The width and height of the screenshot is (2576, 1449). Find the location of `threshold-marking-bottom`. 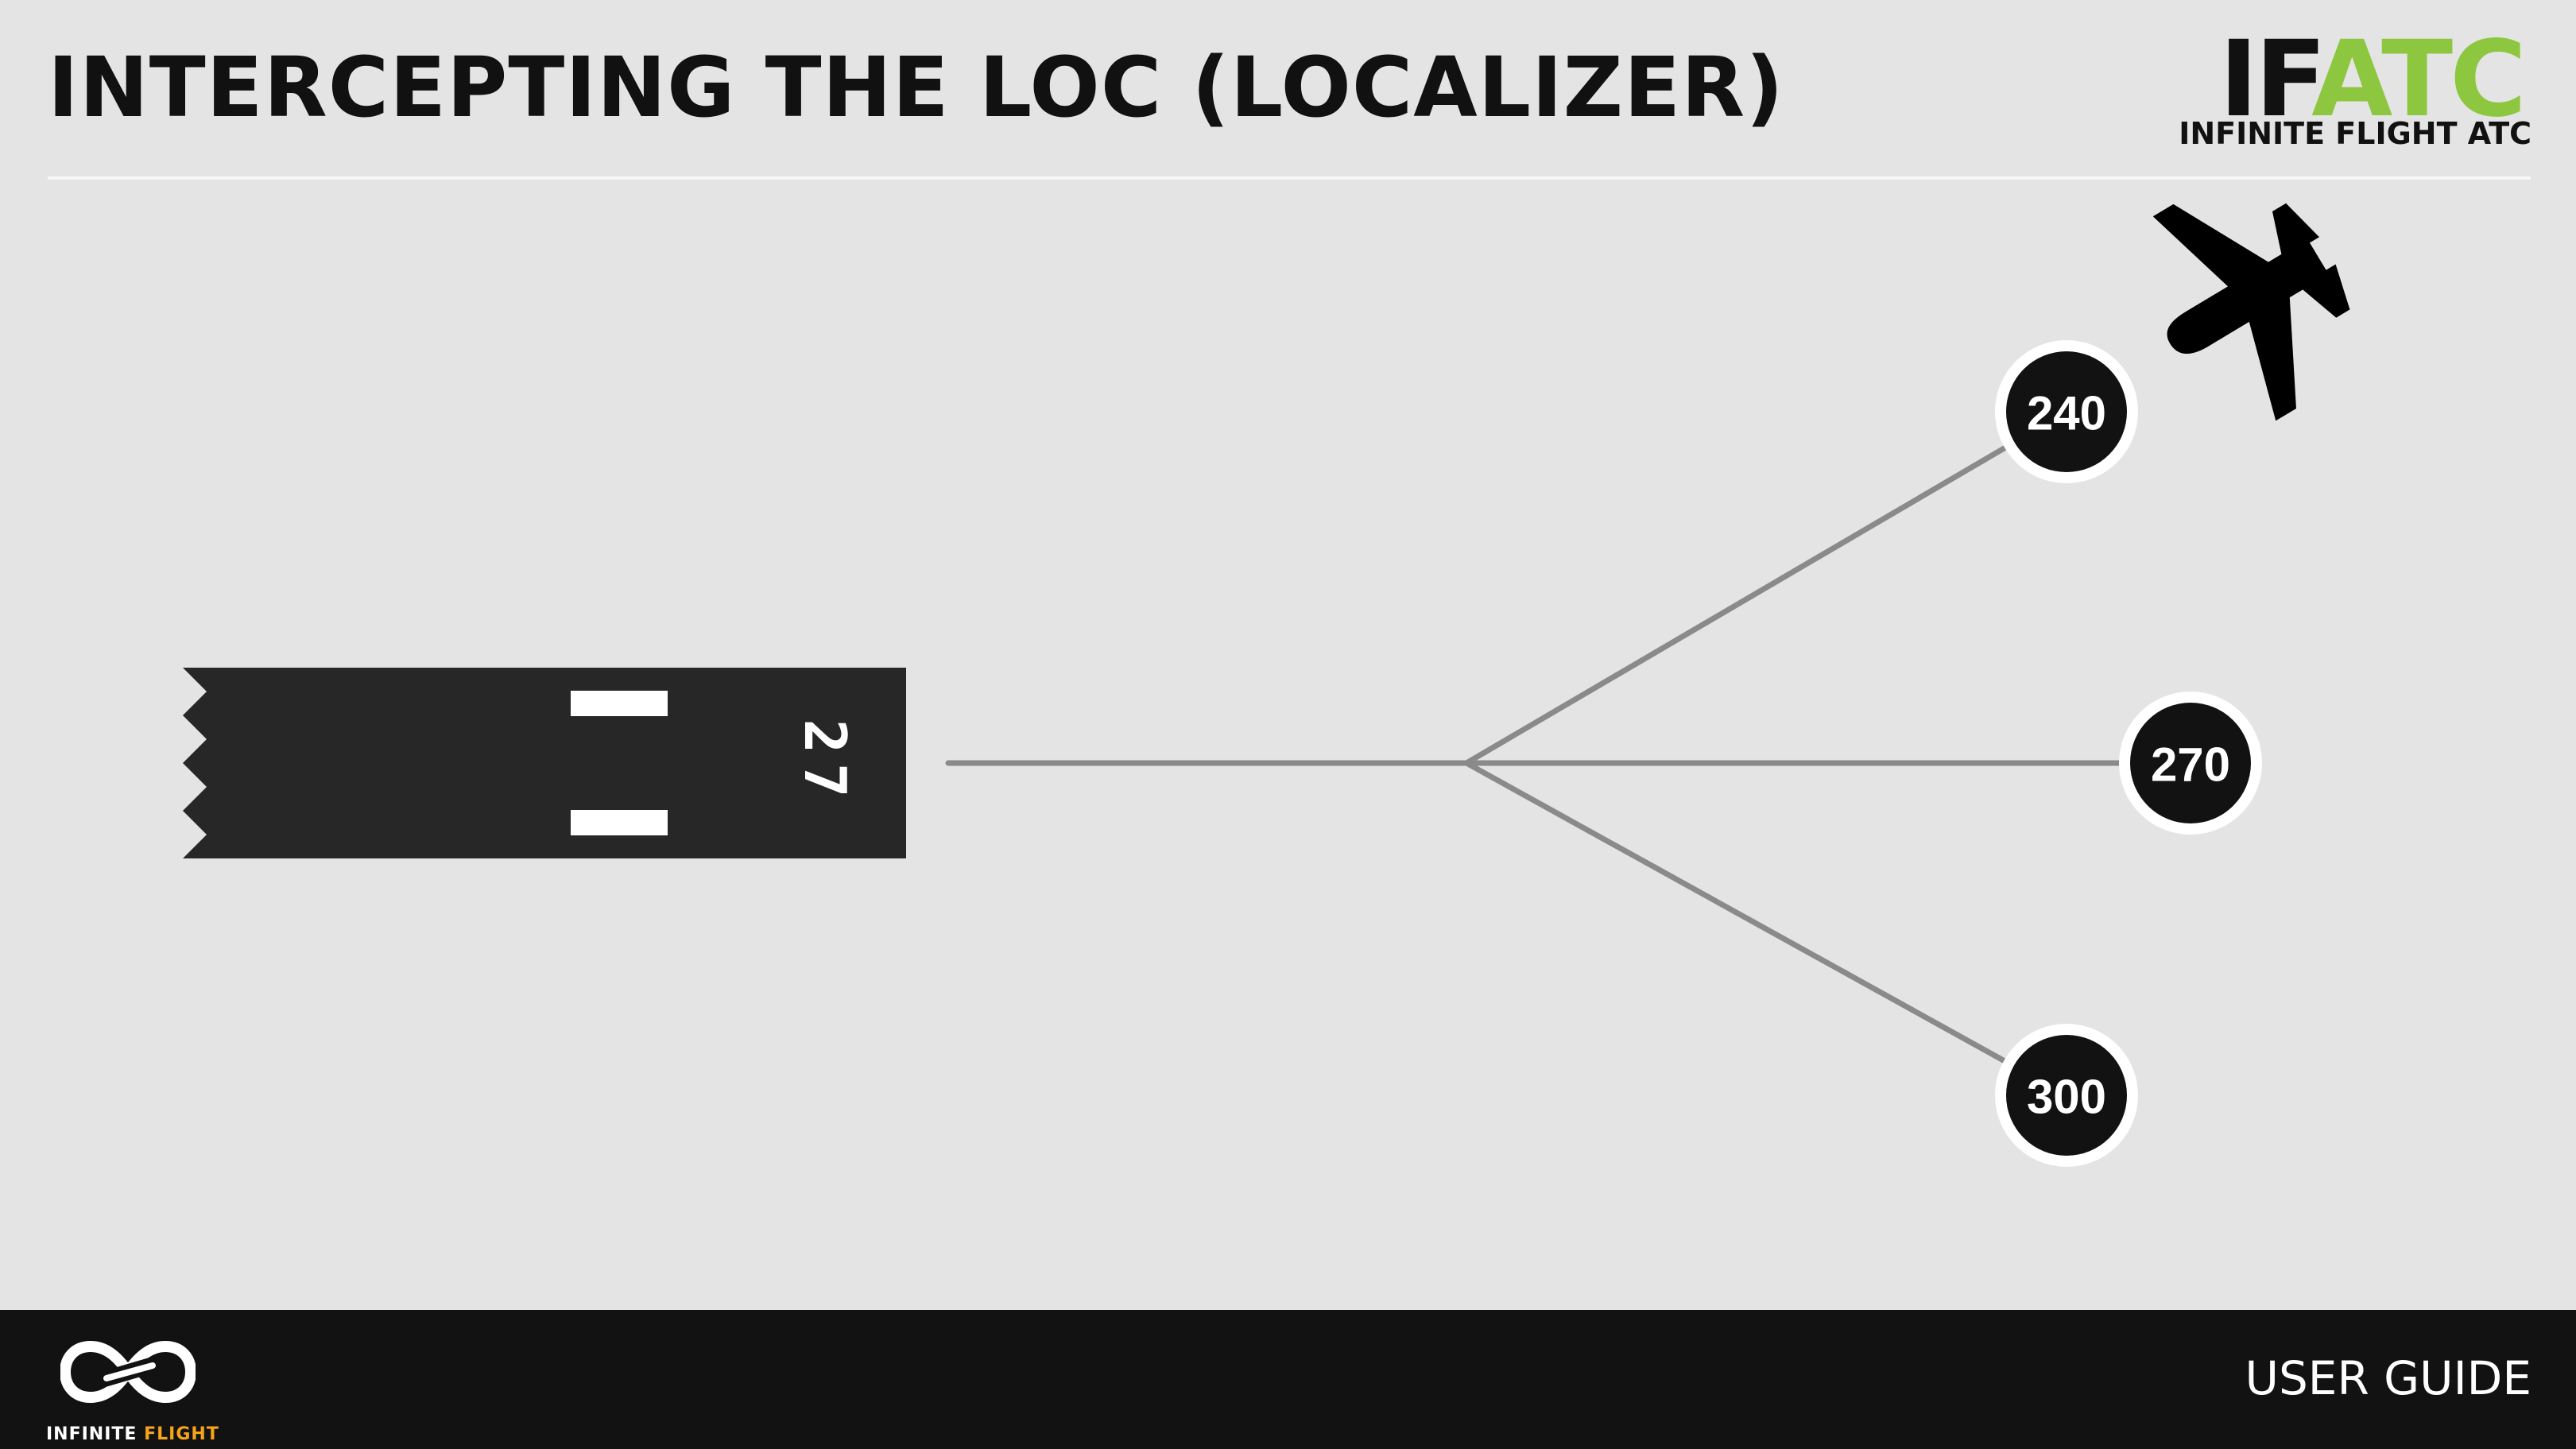

threshold-marking-bottom is located at coordinates (619, 822).